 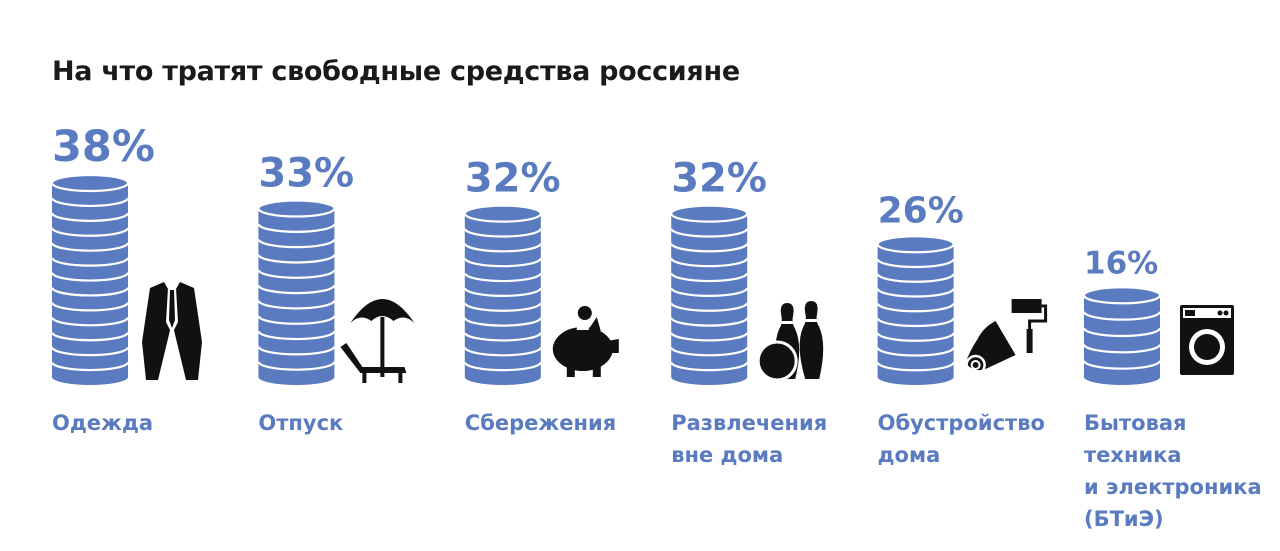 I want to click on bowling-icon, so click(x=790, y=341).